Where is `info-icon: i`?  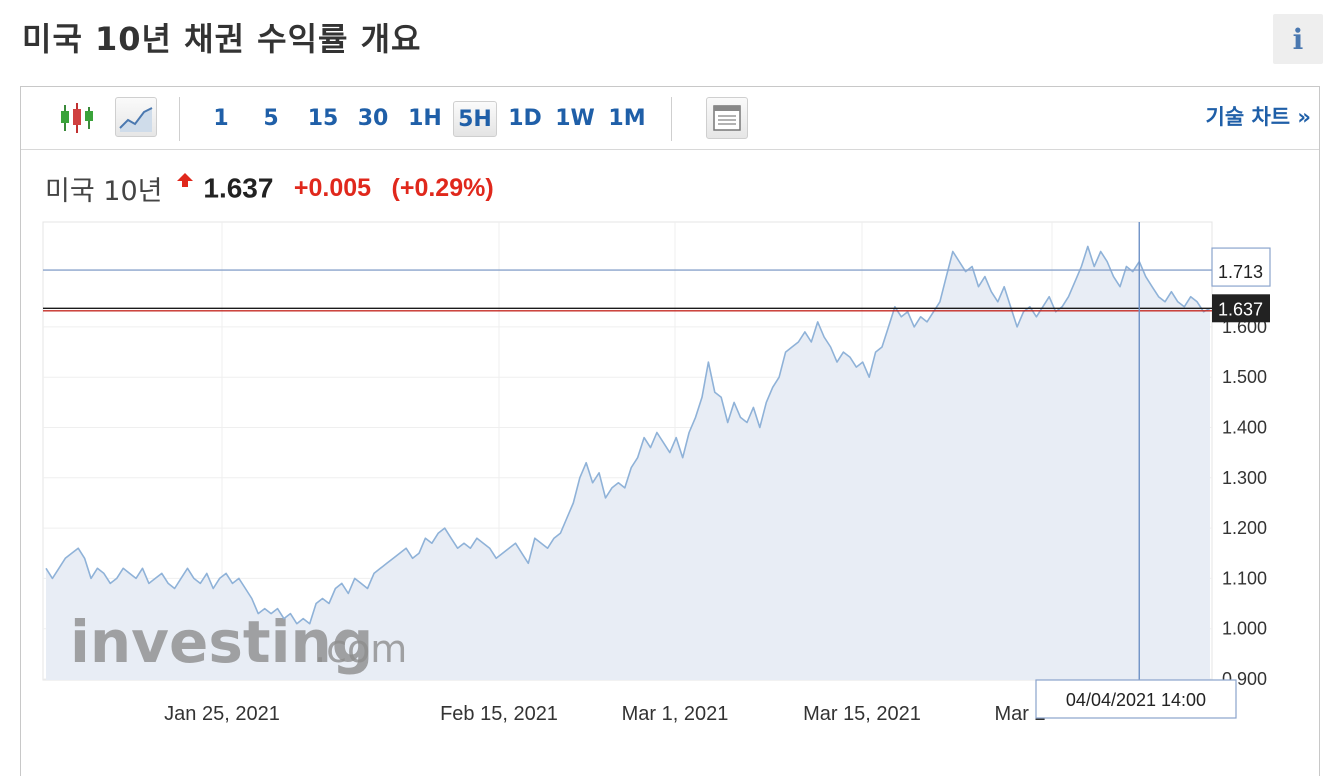 info-icon: i is located at coordinates (1298, 39).